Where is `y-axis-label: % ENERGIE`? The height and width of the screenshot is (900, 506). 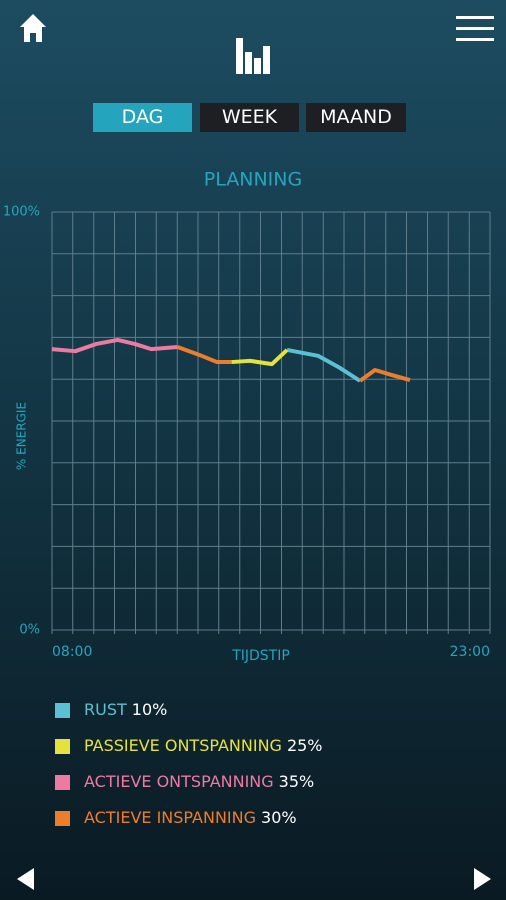
y-axis-label: % ENERGIE is located at coordinates (22, 436).